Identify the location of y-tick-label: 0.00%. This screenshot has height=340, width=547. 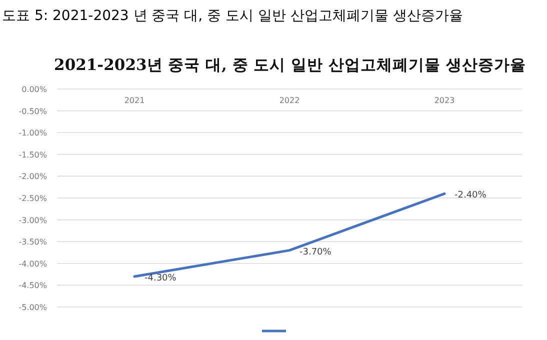
(35, 89).